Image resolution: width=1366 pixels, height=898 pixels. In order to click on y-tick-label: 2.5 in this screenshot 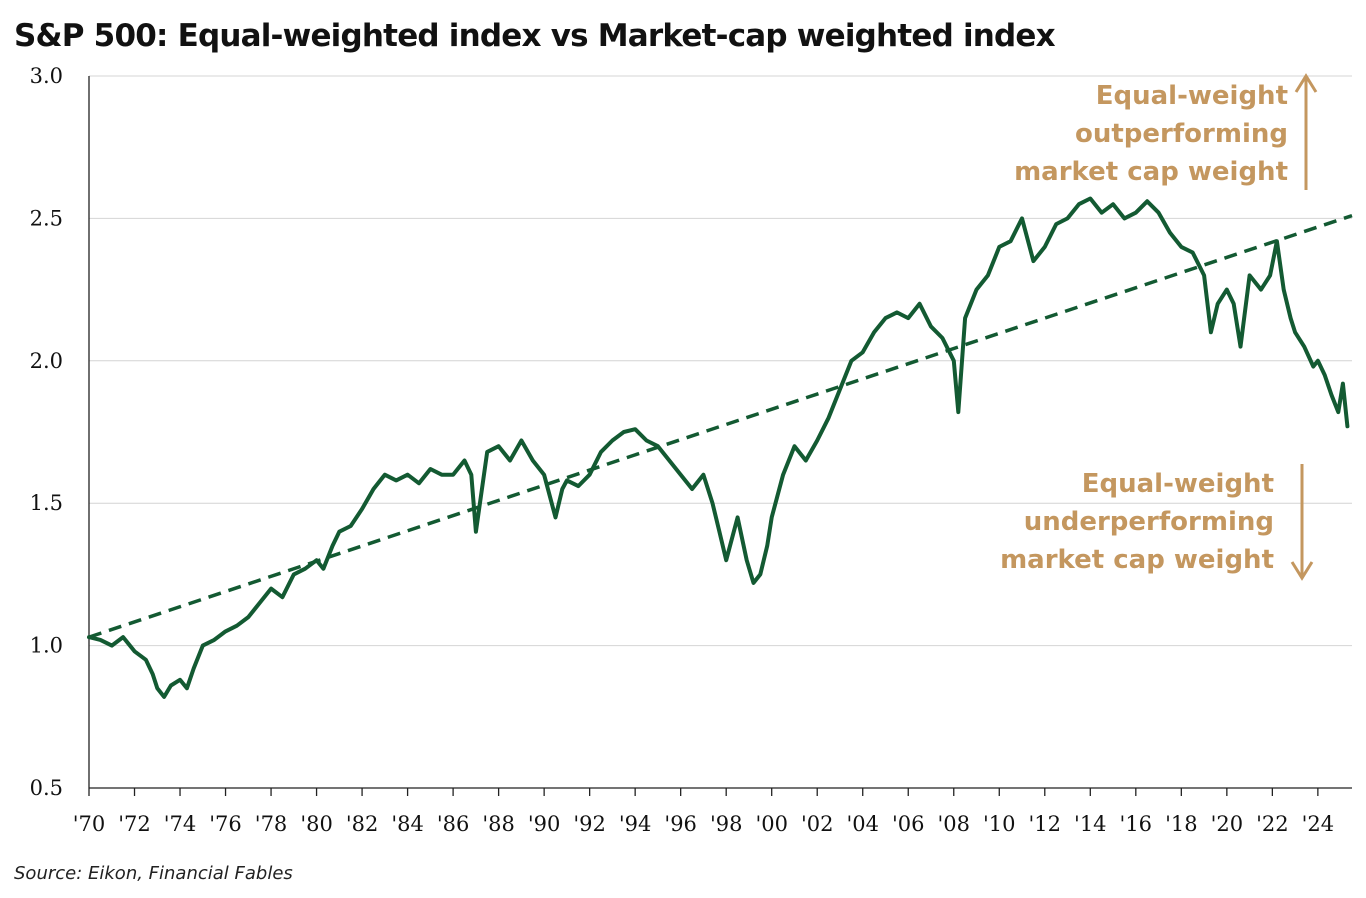, I will do `click(46, 218)`.